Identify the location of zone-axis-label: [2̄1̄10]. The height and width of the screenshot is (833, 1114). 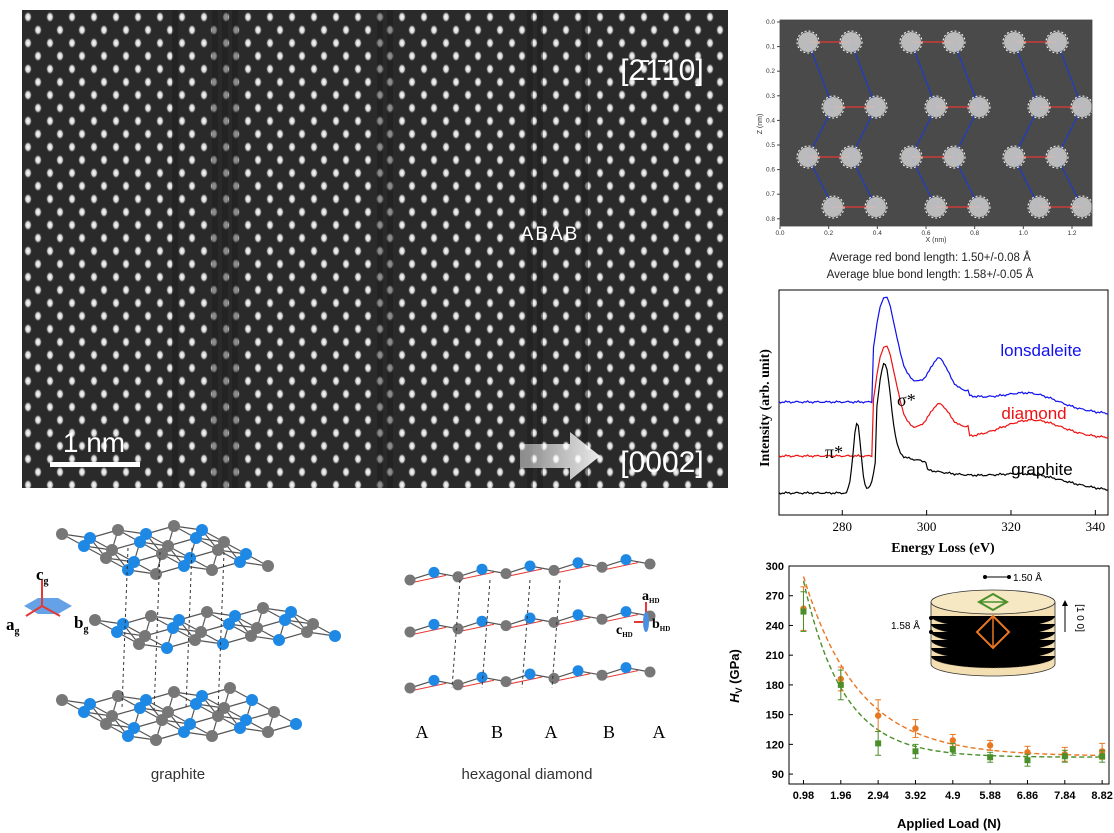
(661, 70).